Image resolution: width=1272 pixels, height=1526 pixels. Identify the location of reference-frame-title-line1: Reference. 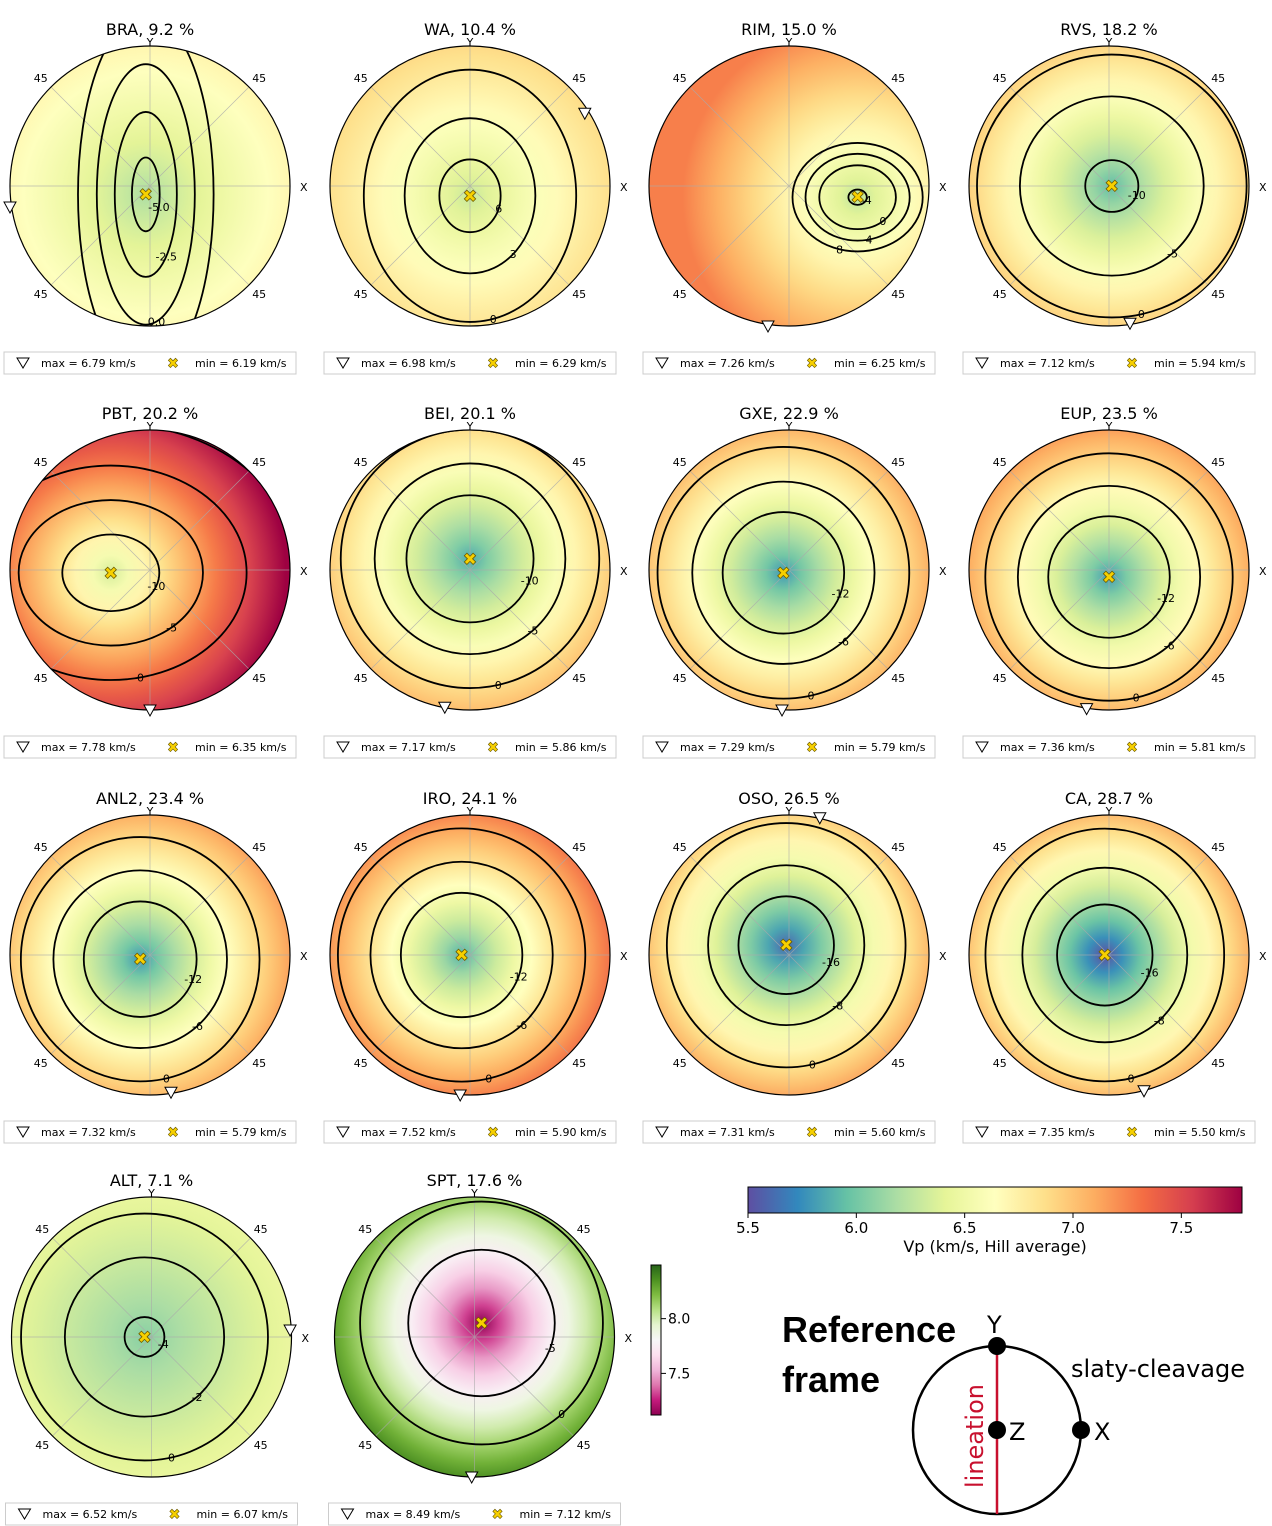
(869, 1329).